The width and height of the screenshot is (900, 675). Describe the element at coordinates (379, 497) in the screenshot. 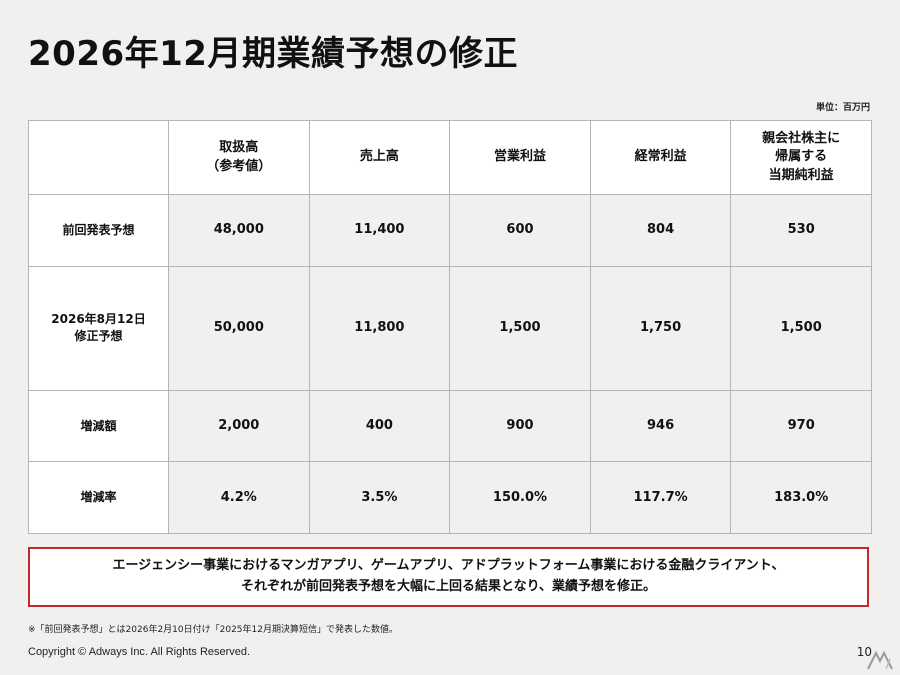

I see `table-cell: 3.5%` at that location.